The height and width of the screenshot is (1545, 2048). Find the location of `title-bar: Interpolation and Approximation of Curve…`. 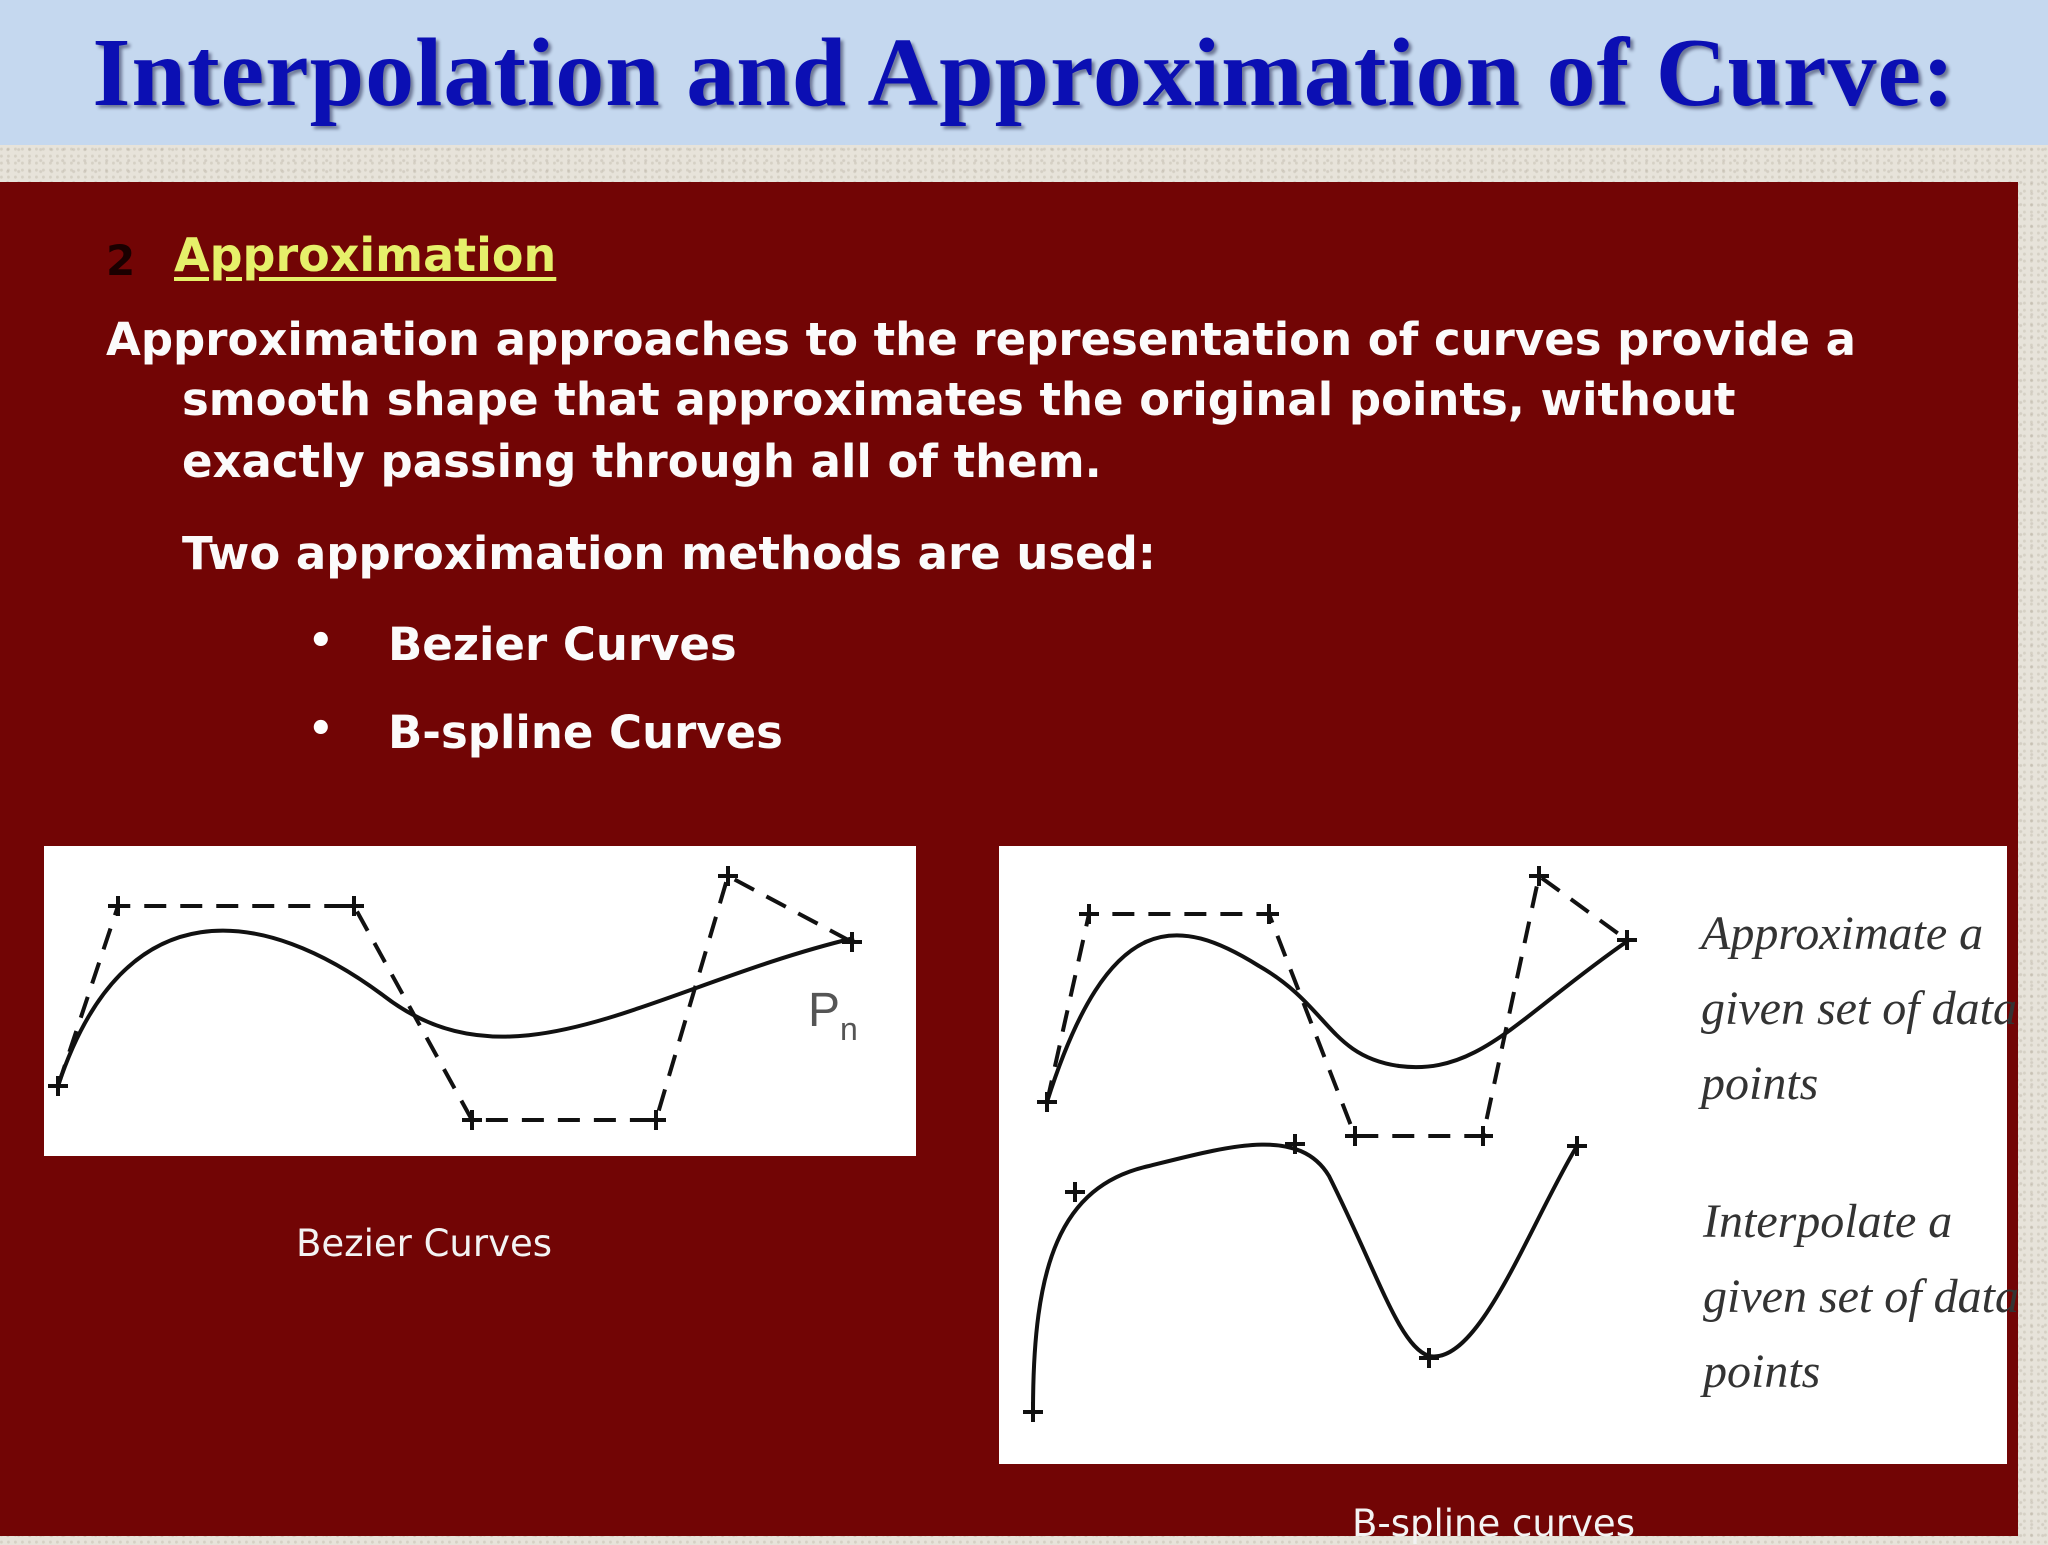

title-bar: Interpolation and Approximation of Curve… is located at coordinates (1024, 72).